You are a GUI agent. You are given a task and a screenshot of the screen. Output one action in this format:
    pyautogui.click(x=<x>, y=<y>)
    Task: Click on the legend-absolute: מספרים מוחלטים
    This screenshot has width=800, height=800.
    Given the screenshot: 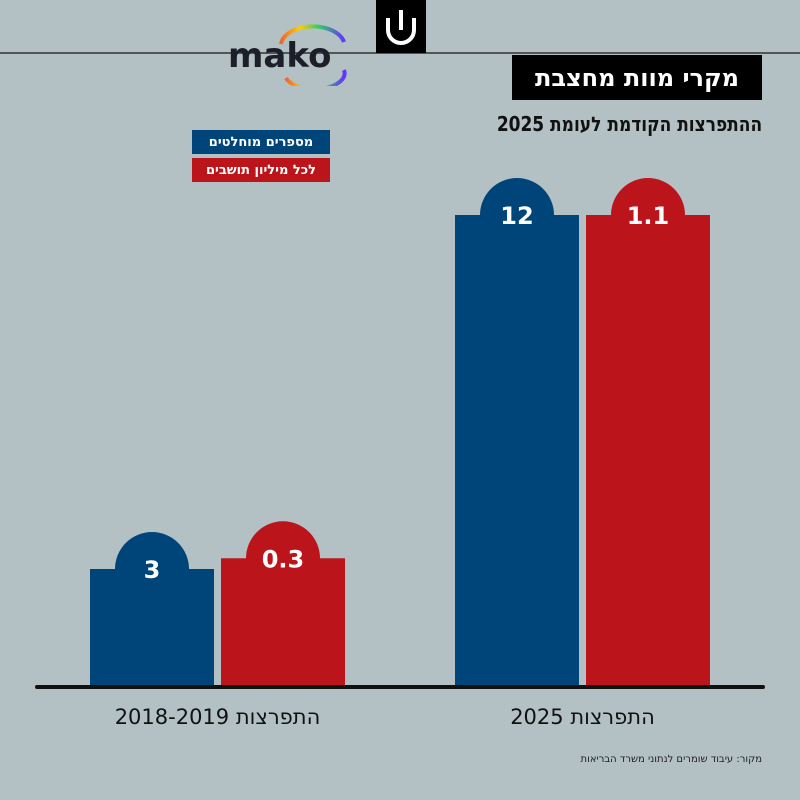 What is the action you would take?
    pyautogui.click(x=261, y=142)
    